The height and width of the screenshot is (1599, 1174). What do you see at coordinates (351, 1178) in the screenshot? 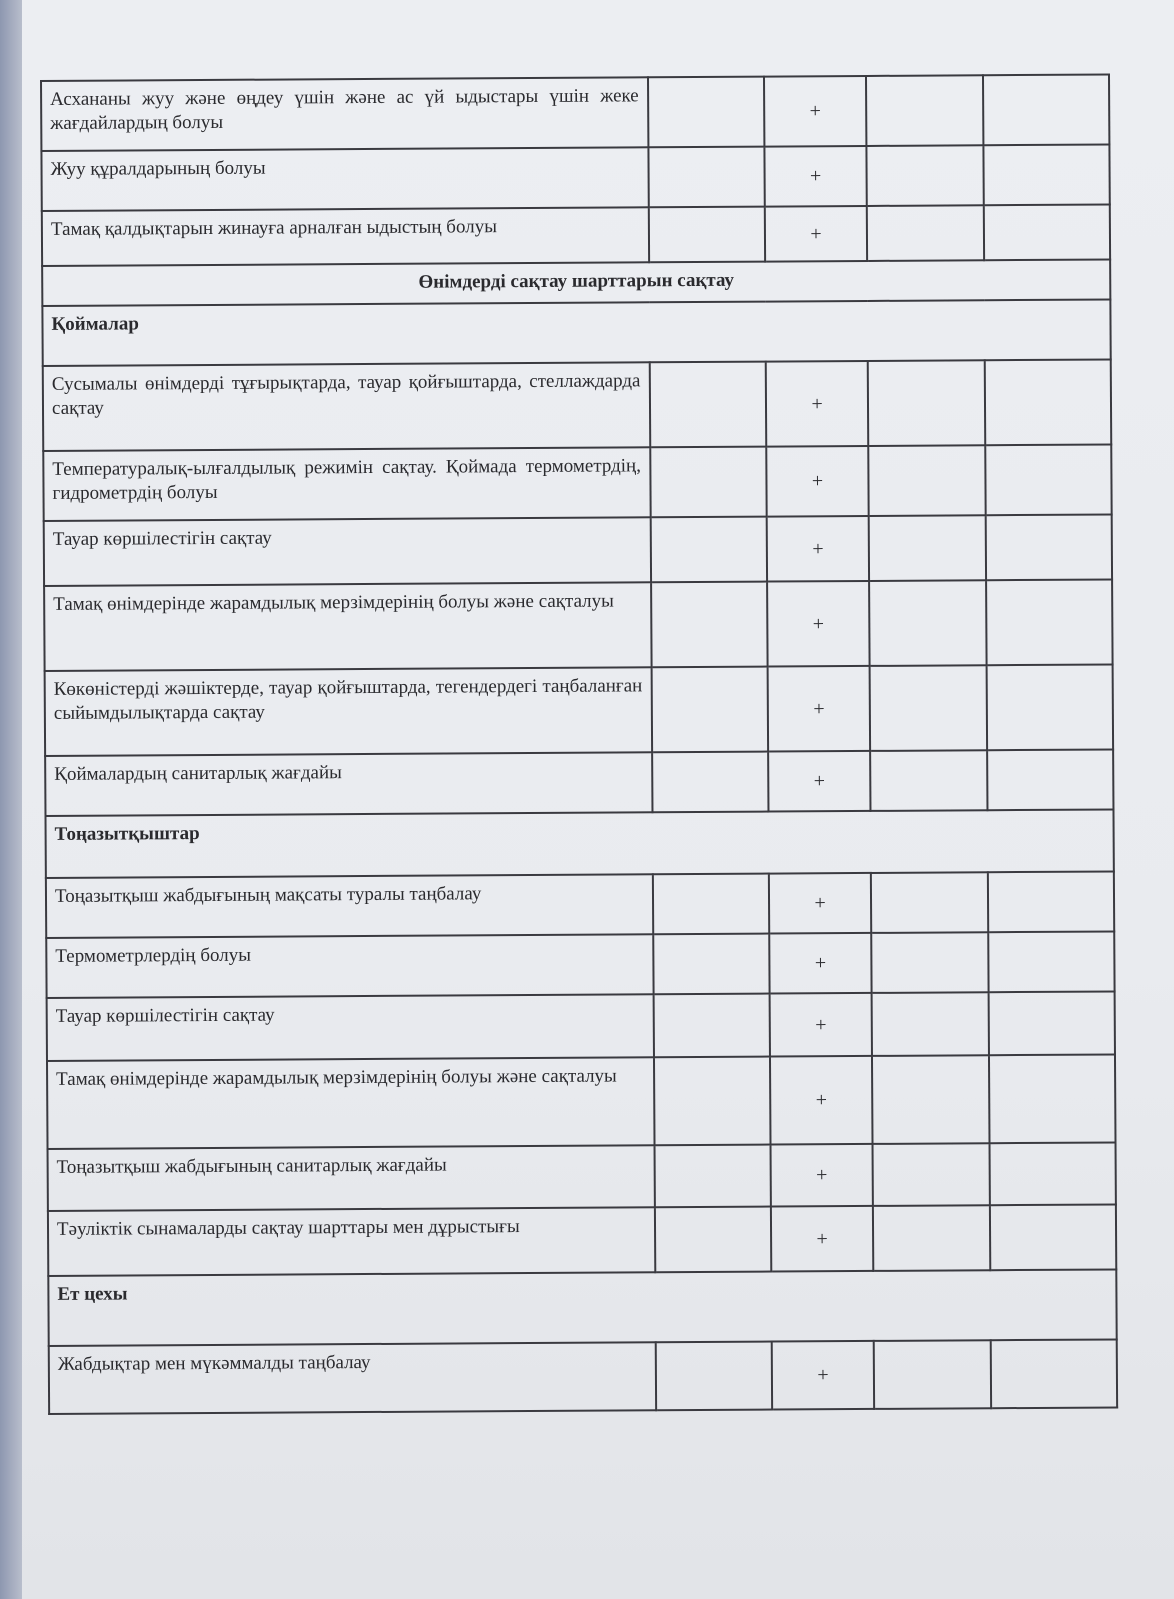
I see `requirement-text: Тоңазытқыш жабдығының санитарлық жағдайы` at bounding box center [351, 1178].